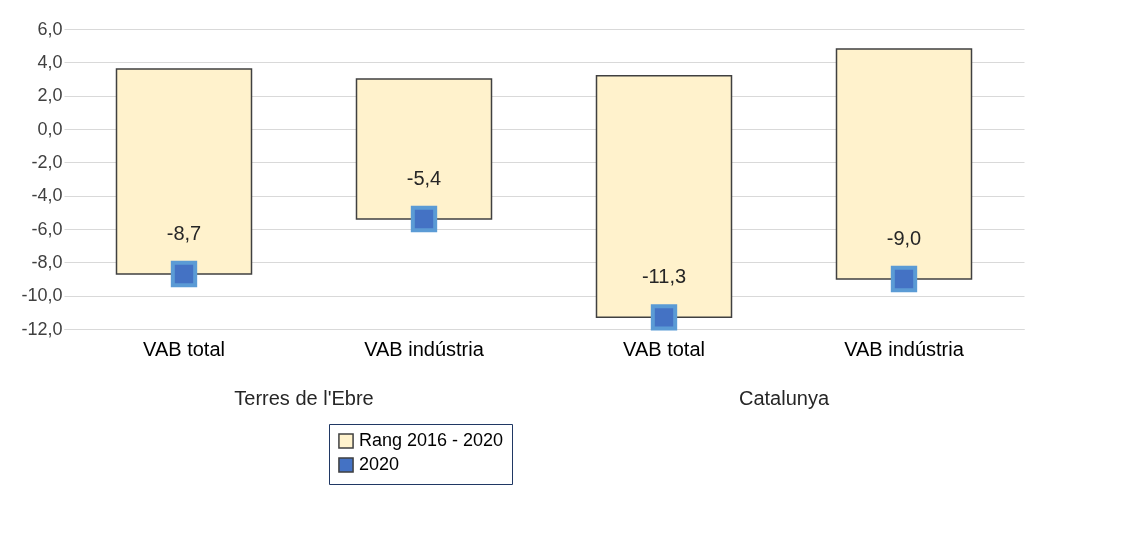 This screenshot has width=1124, height=536. Describe the element at coordinates (784, 398) in the screenshot. I see `text: Catalunya` at that location.